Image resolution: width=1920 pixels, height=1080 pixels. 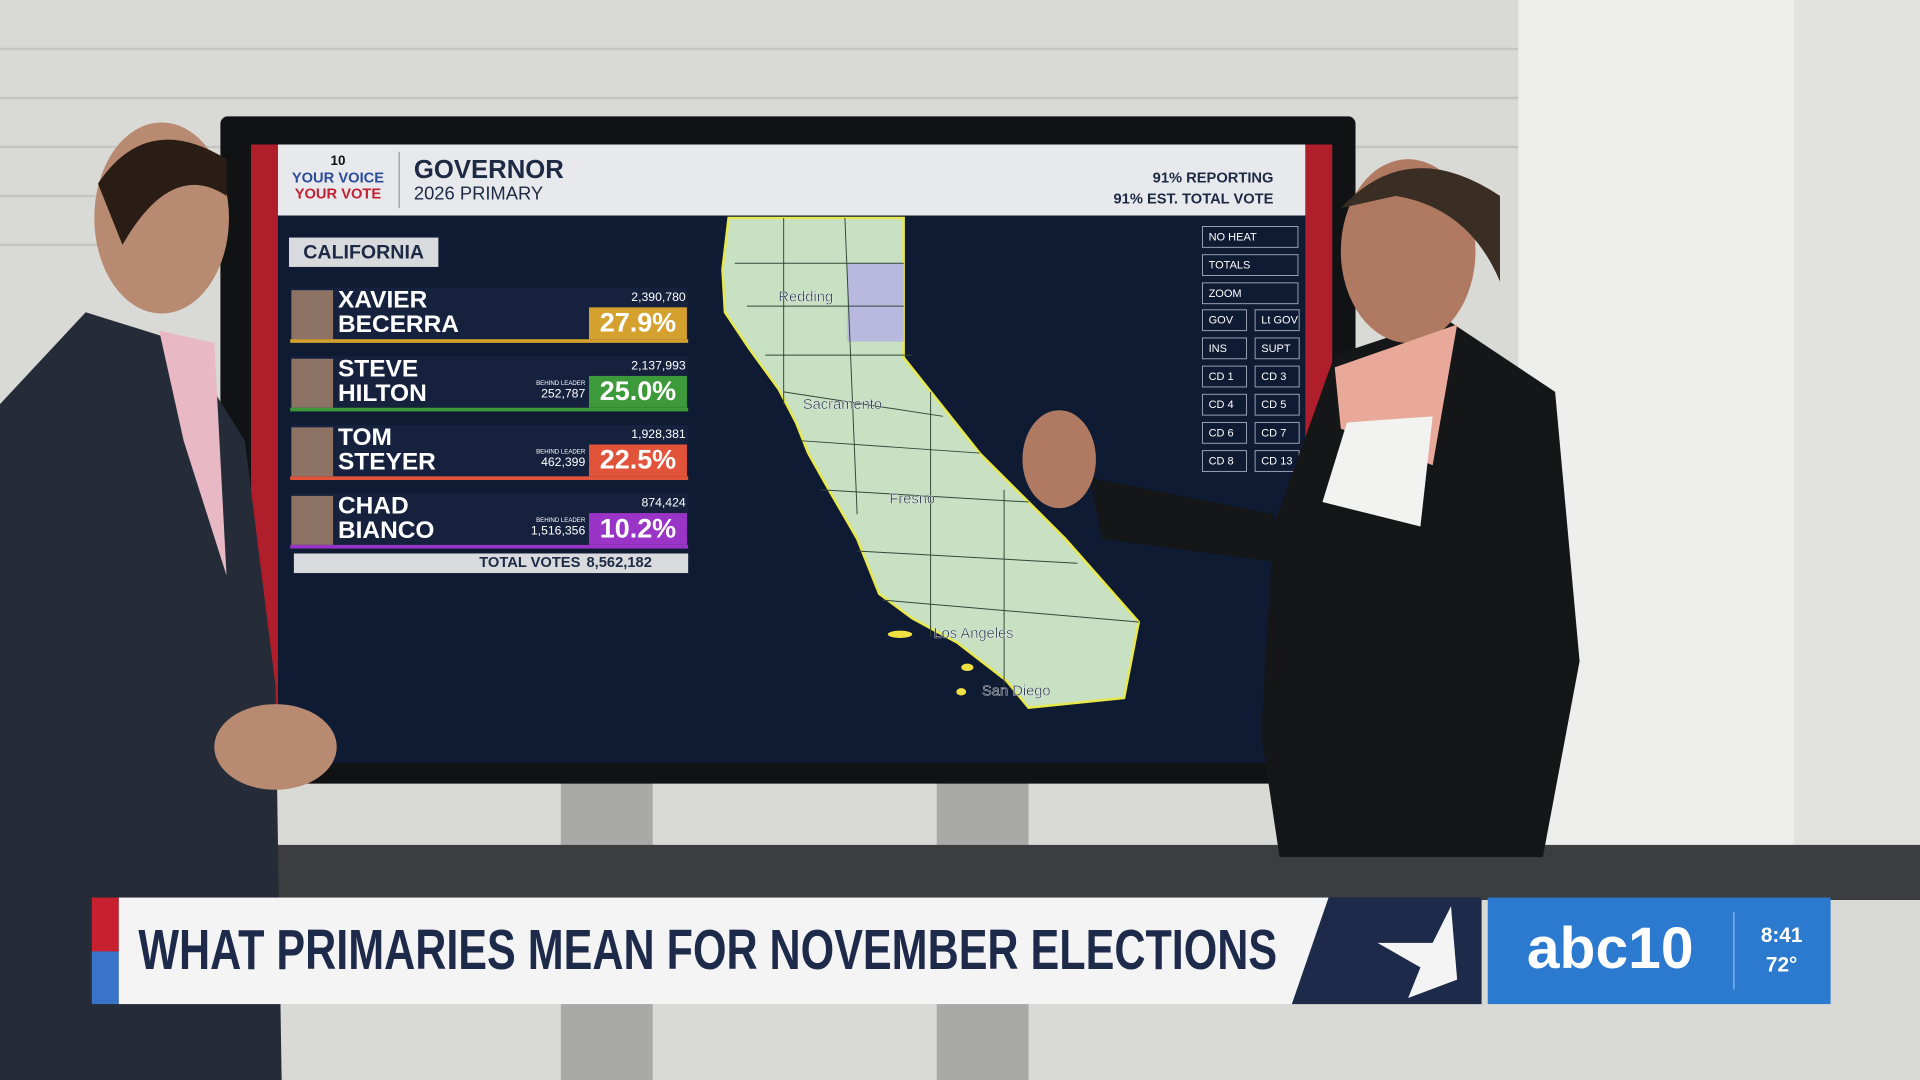 I want to click on flag-red, so click(x=105, y=924).